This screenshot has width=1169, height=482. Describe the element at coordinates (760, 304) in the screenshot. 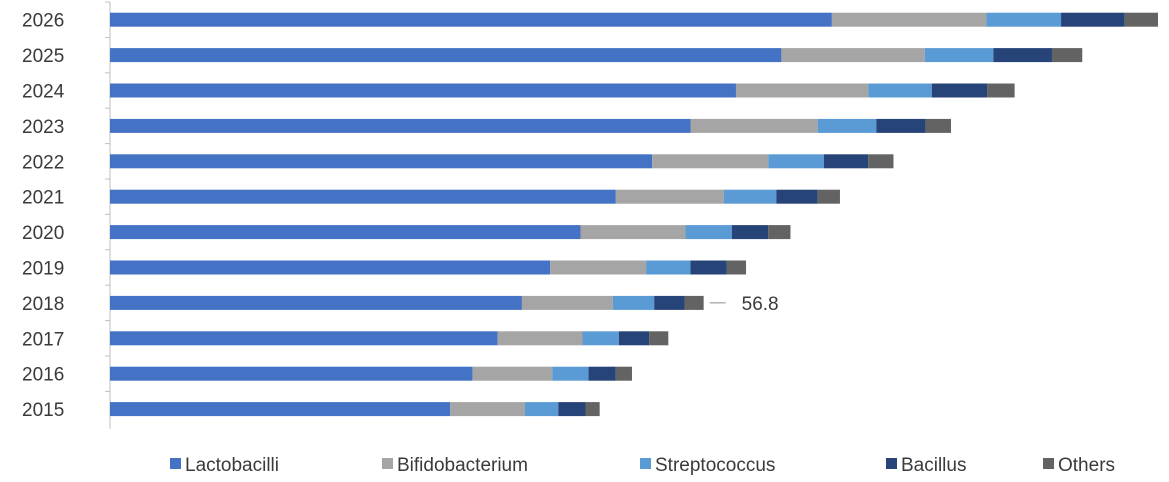

I see `annotation-label: 56.8` at that location.